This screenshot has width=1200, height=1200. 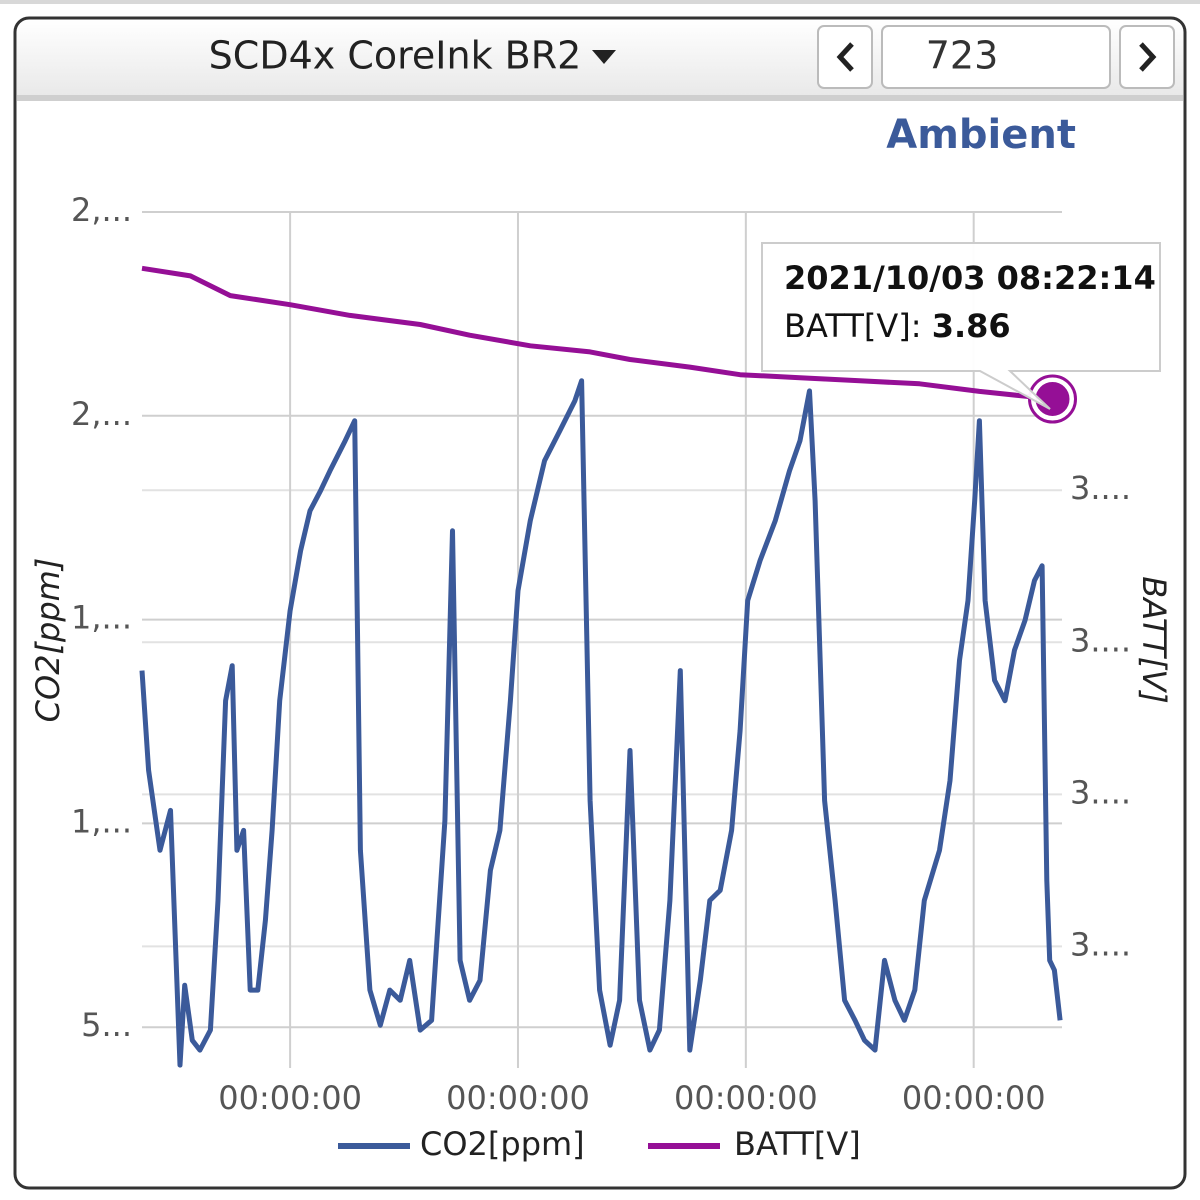 I want to click on dropdown-caret, so click(x=604, y=57).